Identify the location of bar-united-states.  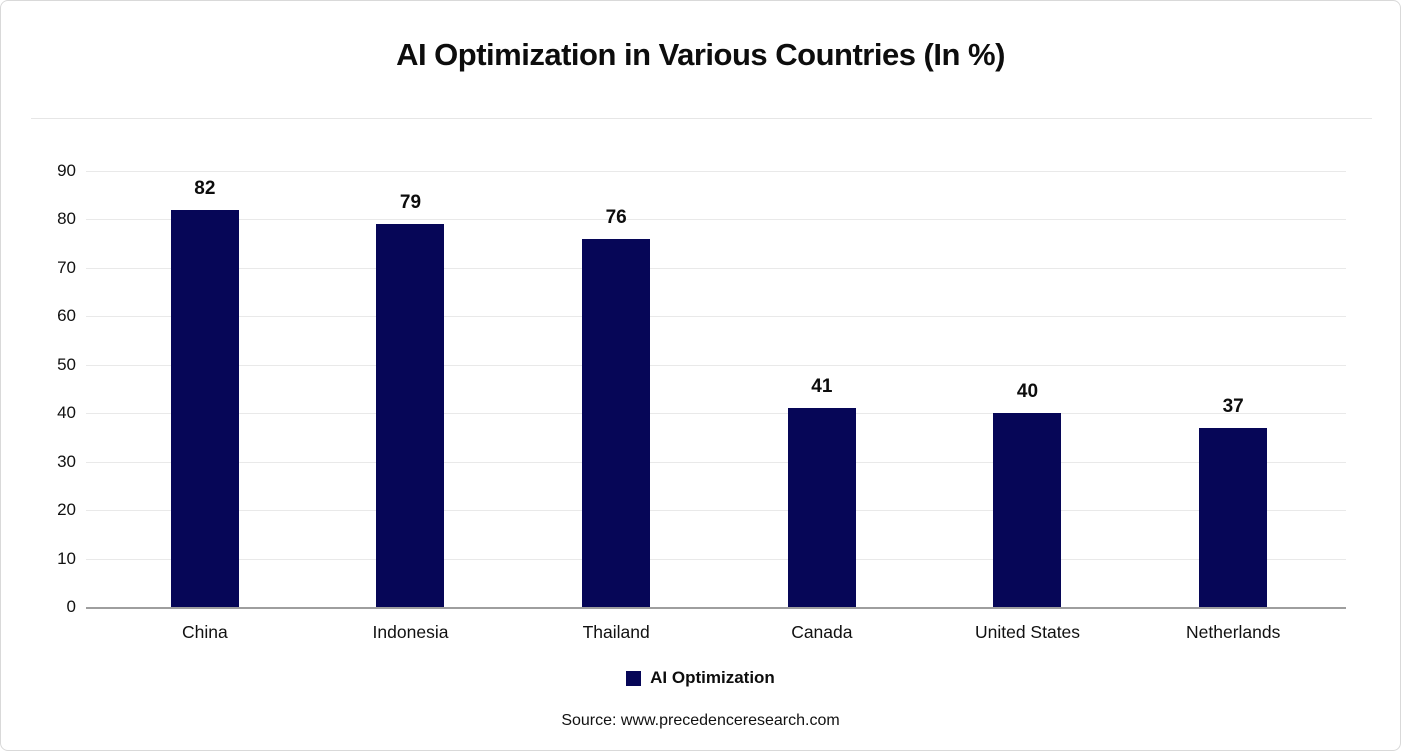
(1027, 510).